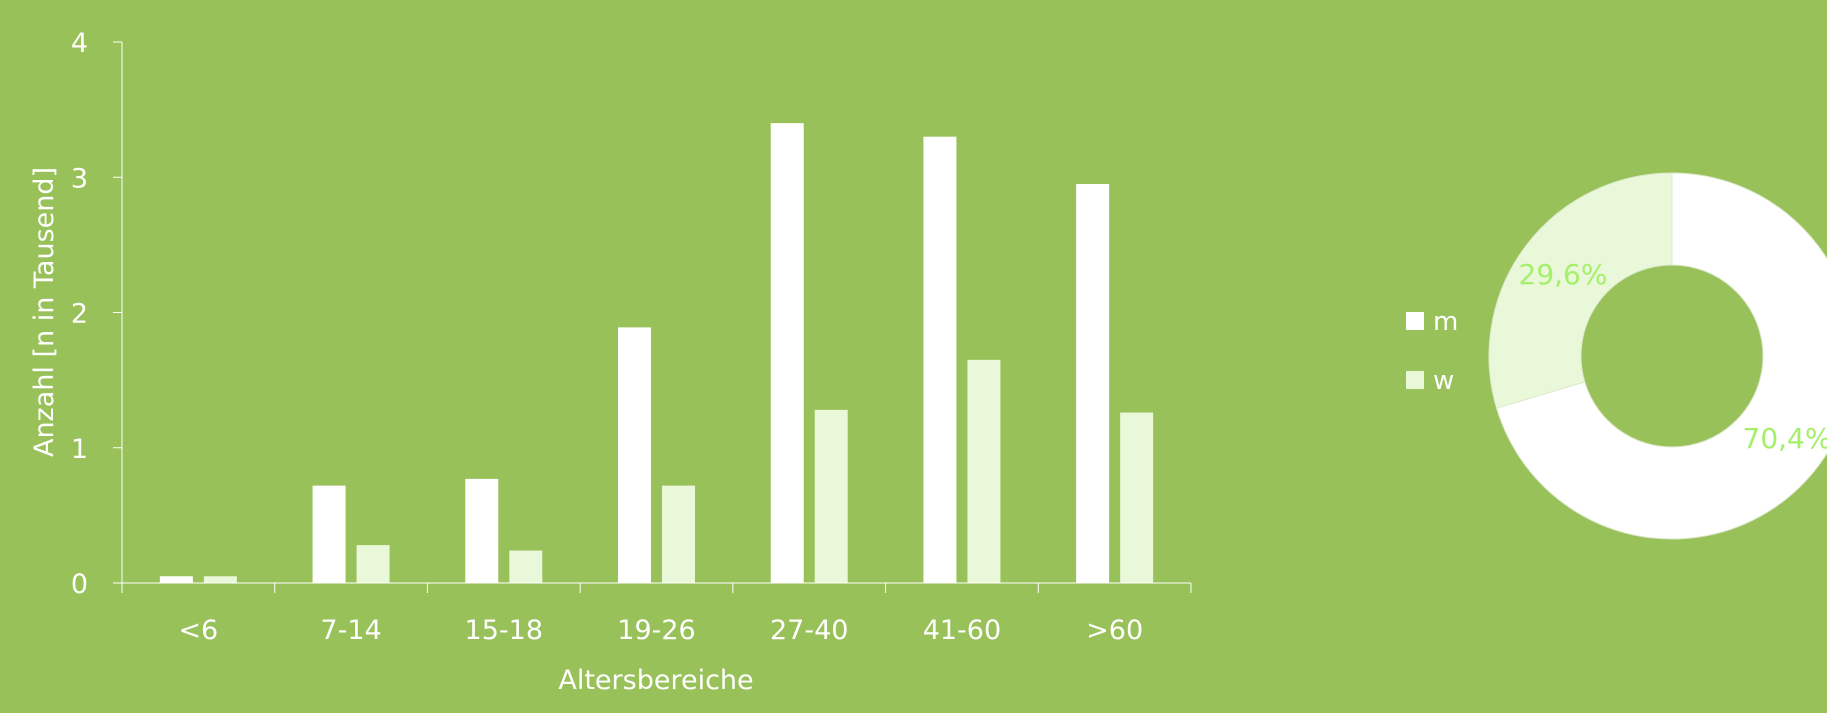  What do you see at coordinates (79, 449) in the screenshot?
I see `y-tick-label: 1` at bounding box center [79, 449].